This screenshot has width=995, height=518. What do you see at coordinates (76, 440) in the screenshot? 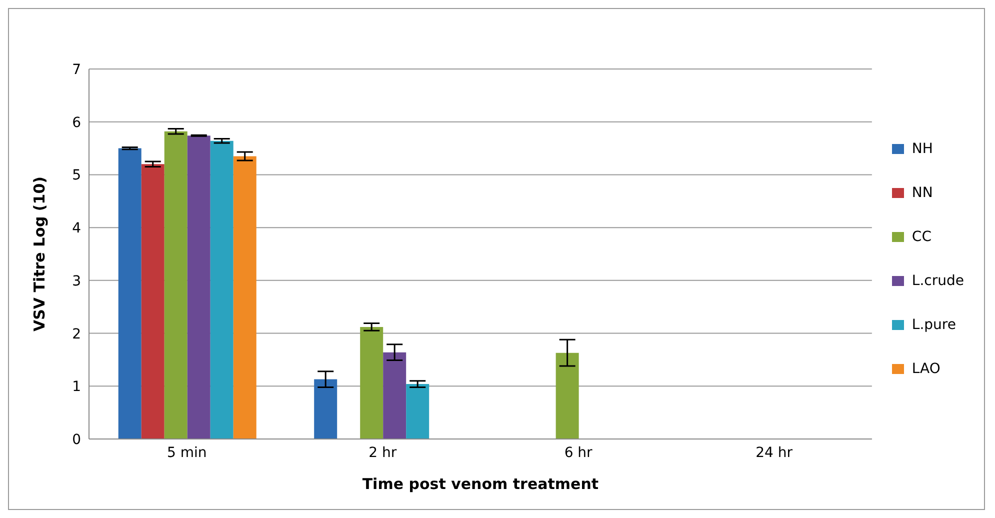
I see `y-tick-label: 0` at bounding box center [76, 440].